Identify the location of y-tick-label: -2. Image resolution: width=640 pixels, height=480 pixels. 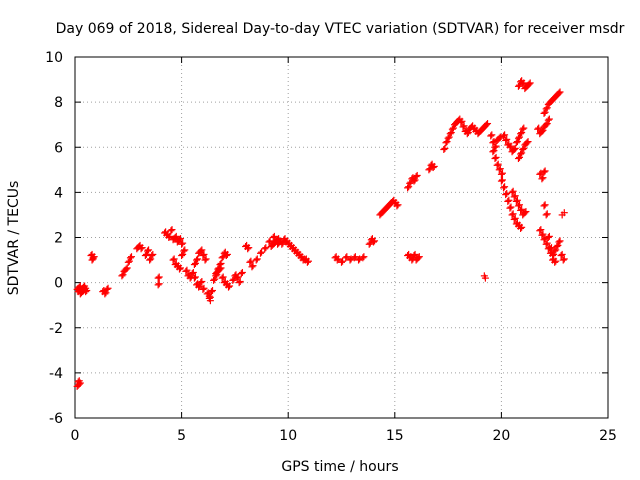
(56, 329).